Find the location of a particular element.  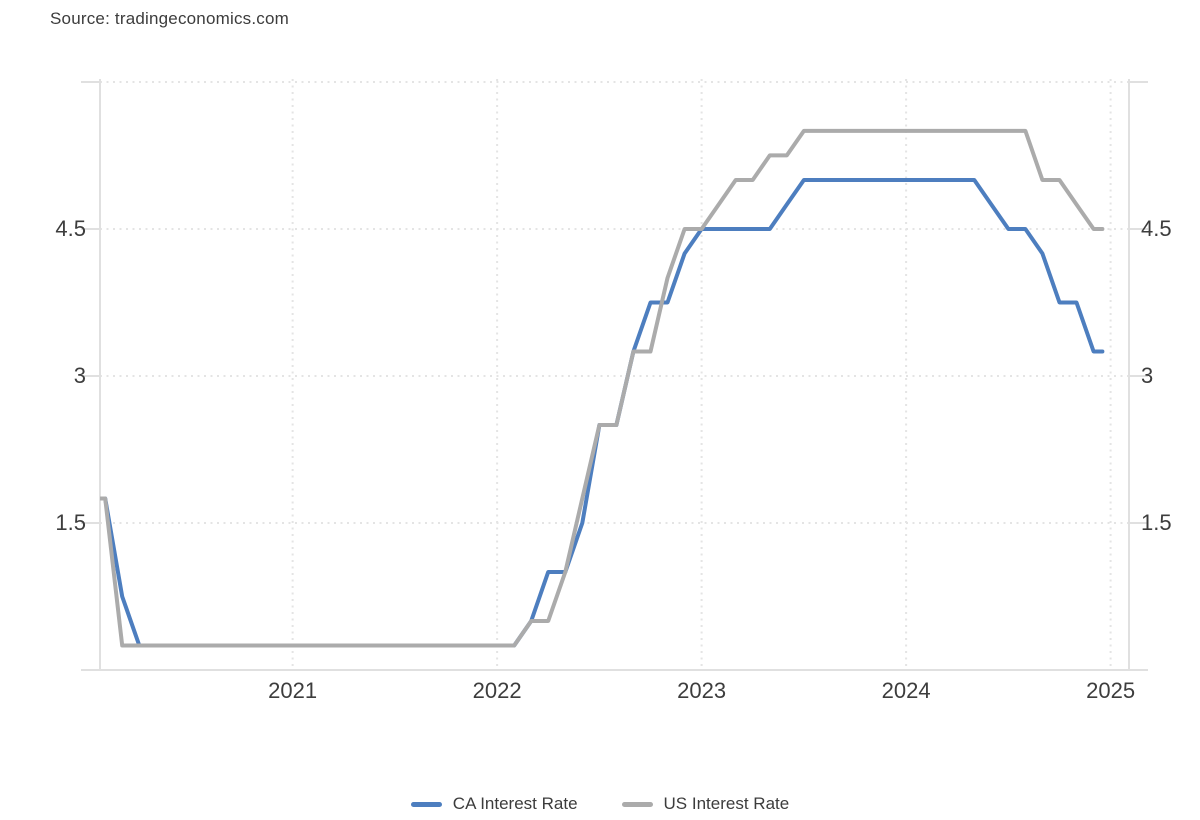

x-axis-label: 2025 is located at coordinates (1111, 690).